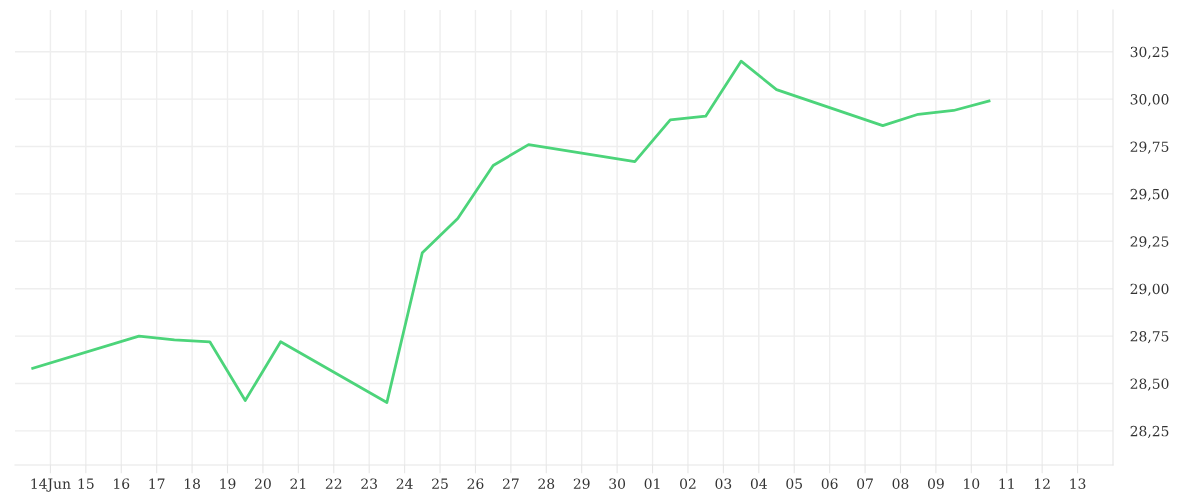 This screenshot has width=1200, height=500. Describe the element at coordinates (546, 483) in the screenshot. I see `x-tick-label: 28` at that location.